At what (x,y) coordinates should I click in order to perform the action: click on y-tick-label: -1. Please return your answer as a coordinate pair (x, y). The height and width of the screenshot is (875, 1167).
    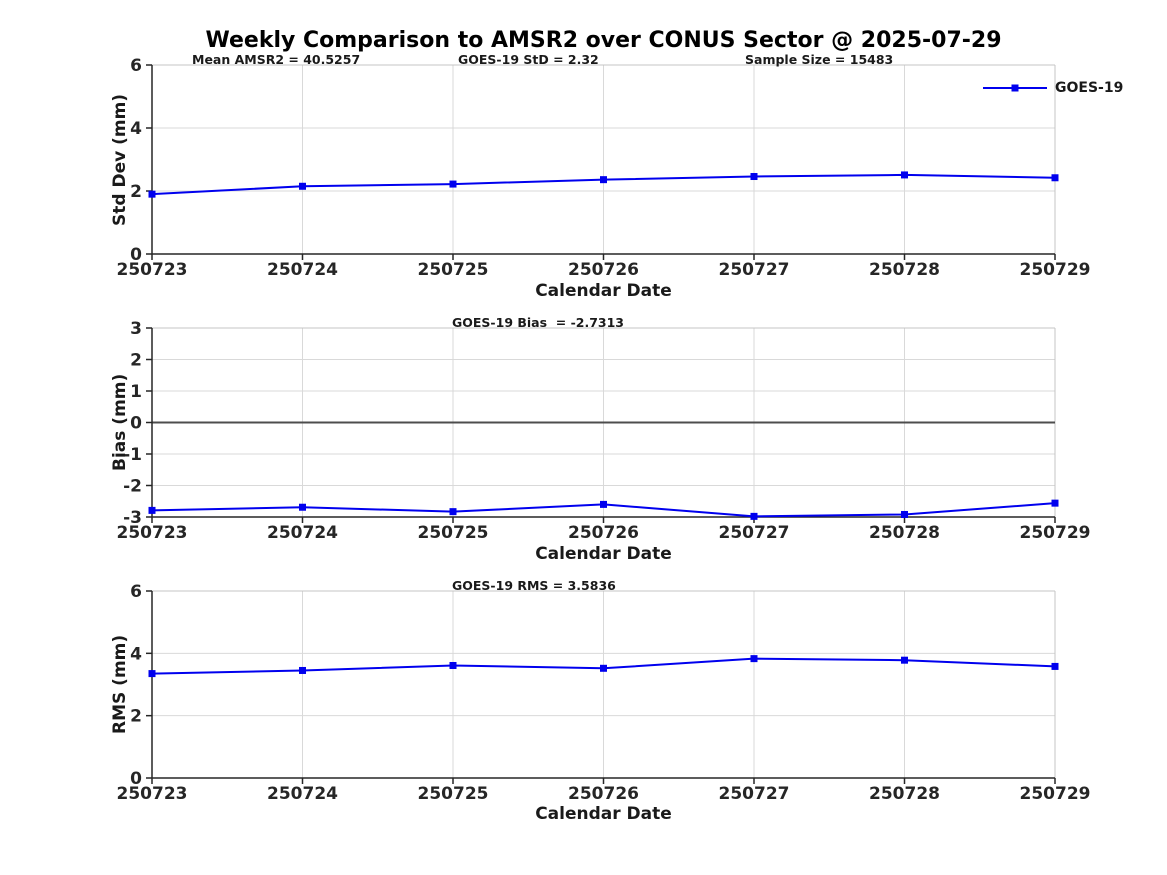
    Looking at the image, I should click on (132, 455).